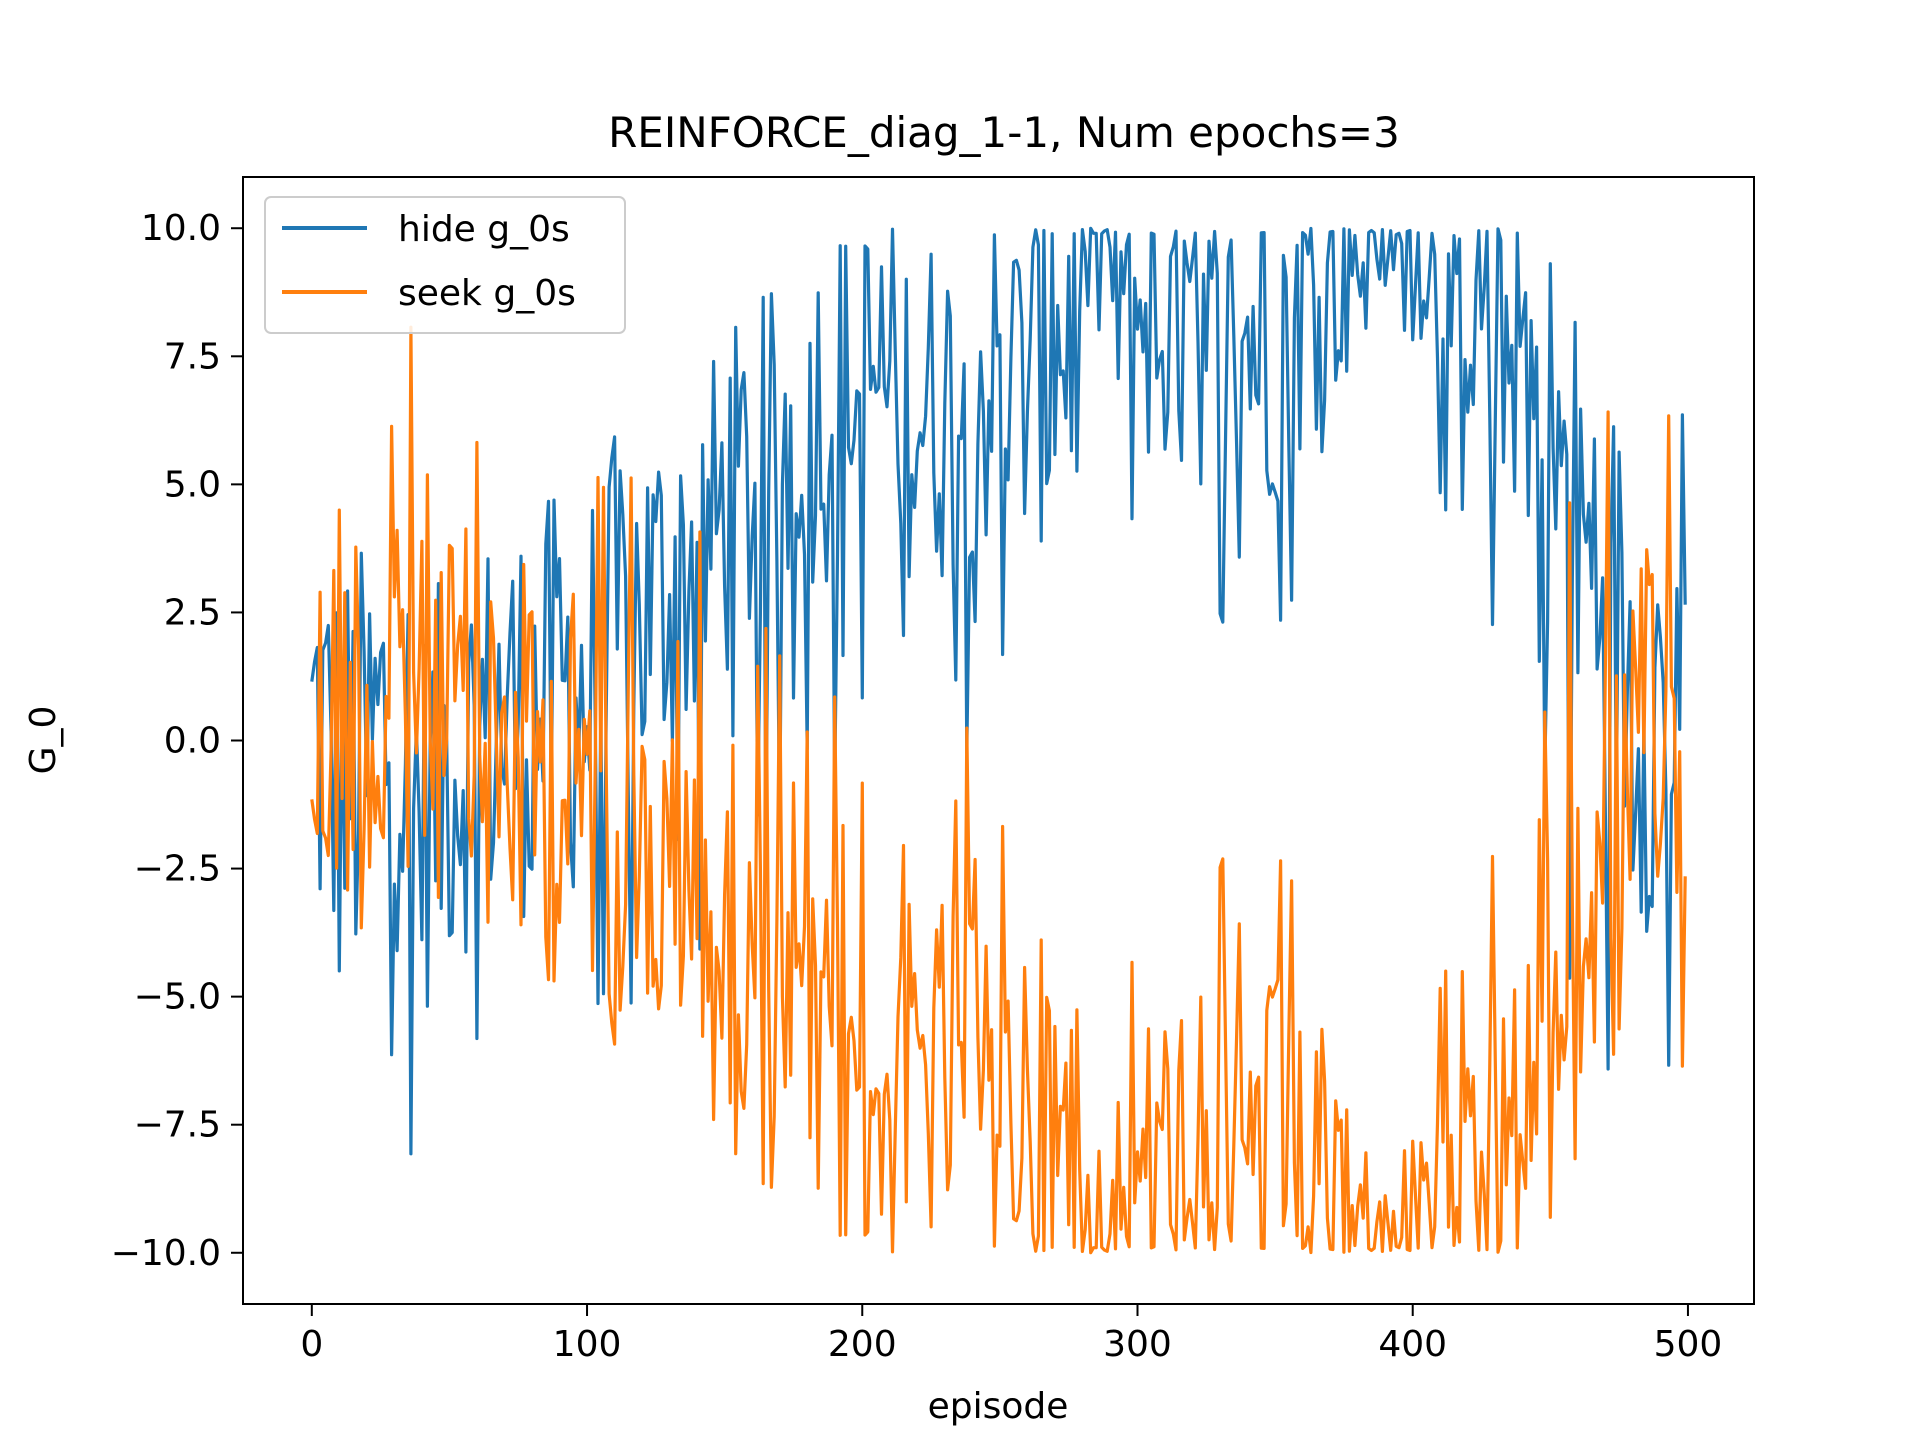 Image resolution: width=1920 pixels, height=1440 pixels. What do you see at coordinates (192, 612) in the screenshot?
I see `y-tick-label: 2.5` at bounding box center [192, 612].